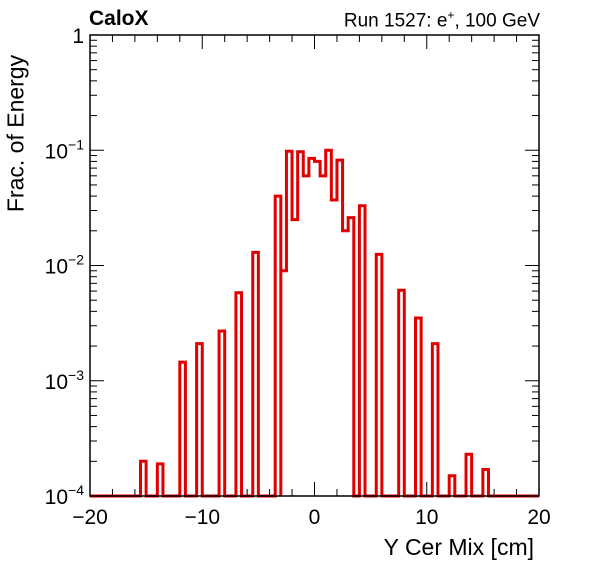  Describe the element at coordinates (15, 133) in the screenshot. I see `y-axis-title: Frac. of Energy` at that location.